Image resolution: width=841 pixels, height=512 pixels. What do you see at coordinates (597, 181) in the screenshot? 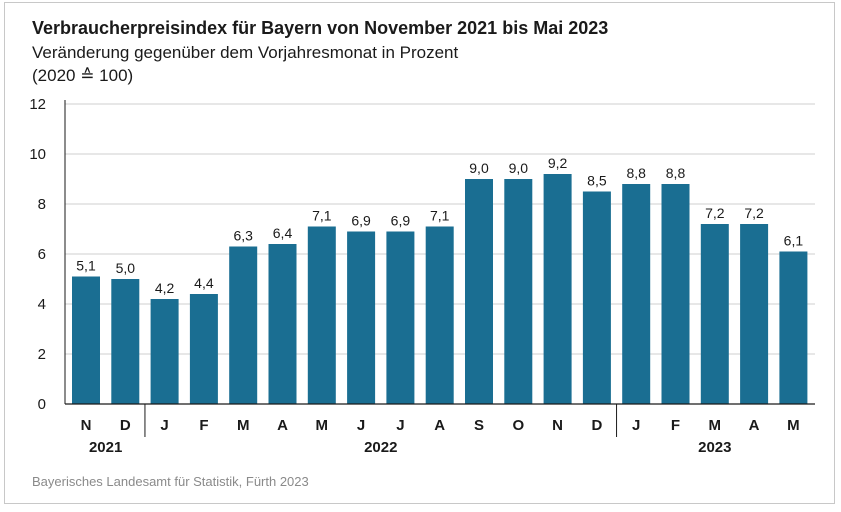
I see `bar-value-label: 8,5` at bounding box center [597, 181].